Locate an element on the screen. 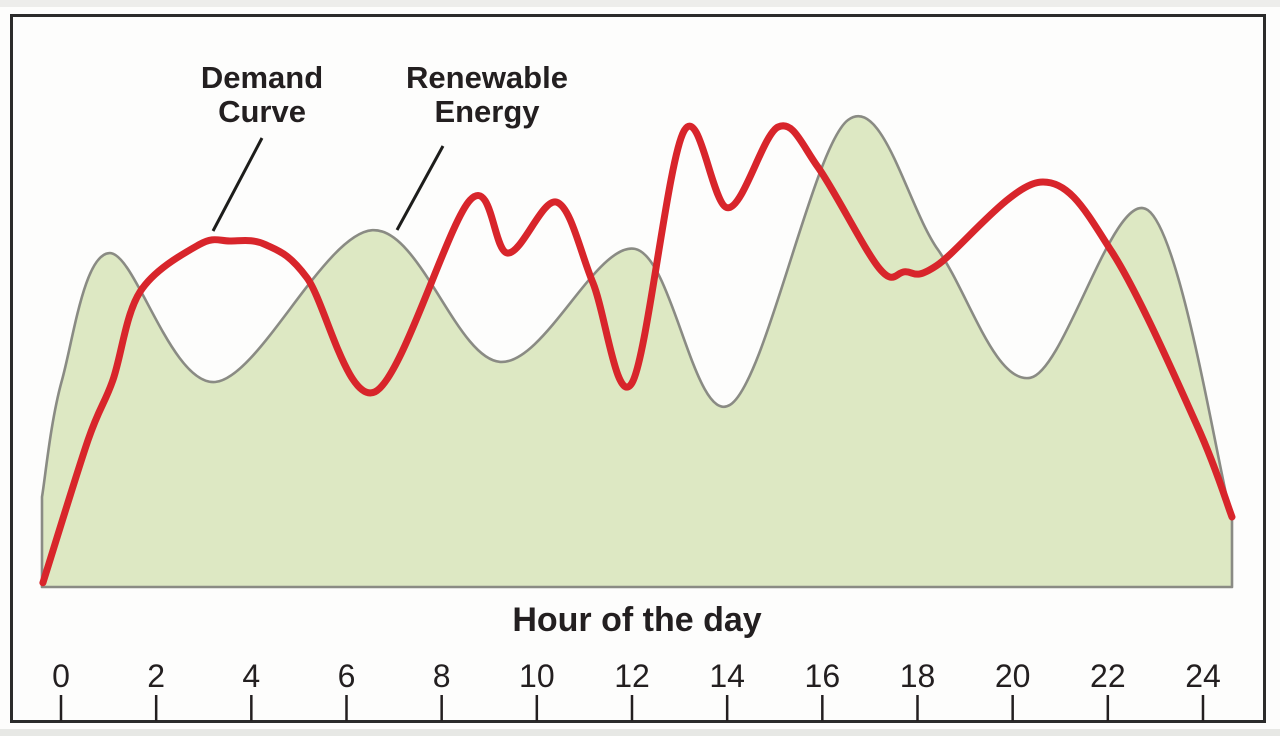 This screenshot has width=1280, height=736. demand-curve-label: Demand Curve is located at coordinates (262, 94).